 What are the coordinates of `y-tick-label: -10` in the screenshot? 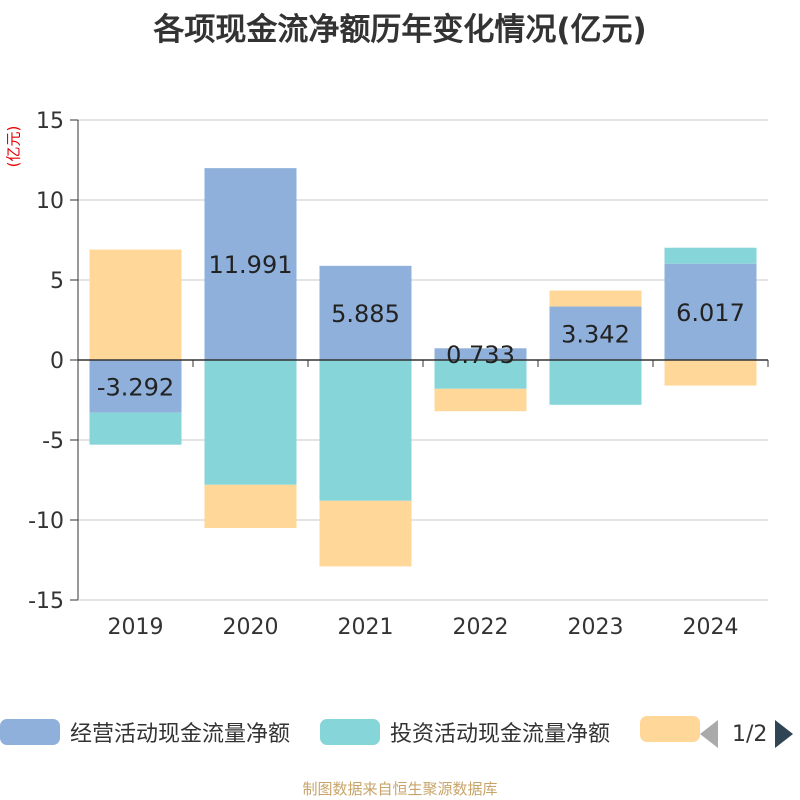 It's located at (46, 521).